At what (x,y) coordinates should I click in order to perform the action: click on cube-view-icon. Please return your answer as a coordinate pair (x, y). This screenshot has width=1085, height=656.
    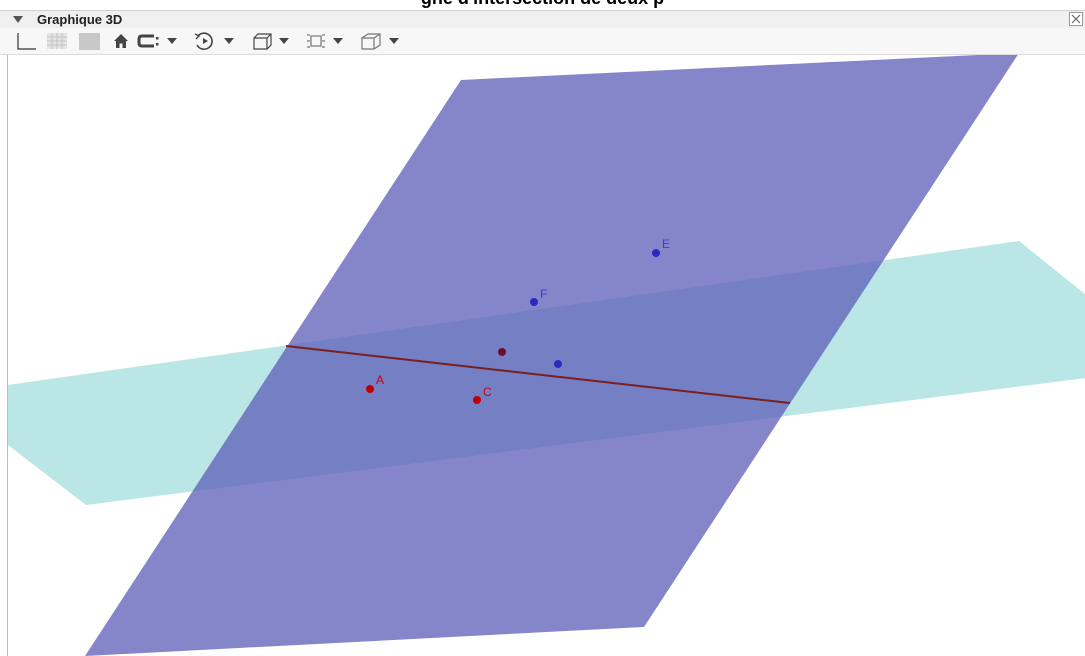
    Looking at the image, I should click on (371, 41).